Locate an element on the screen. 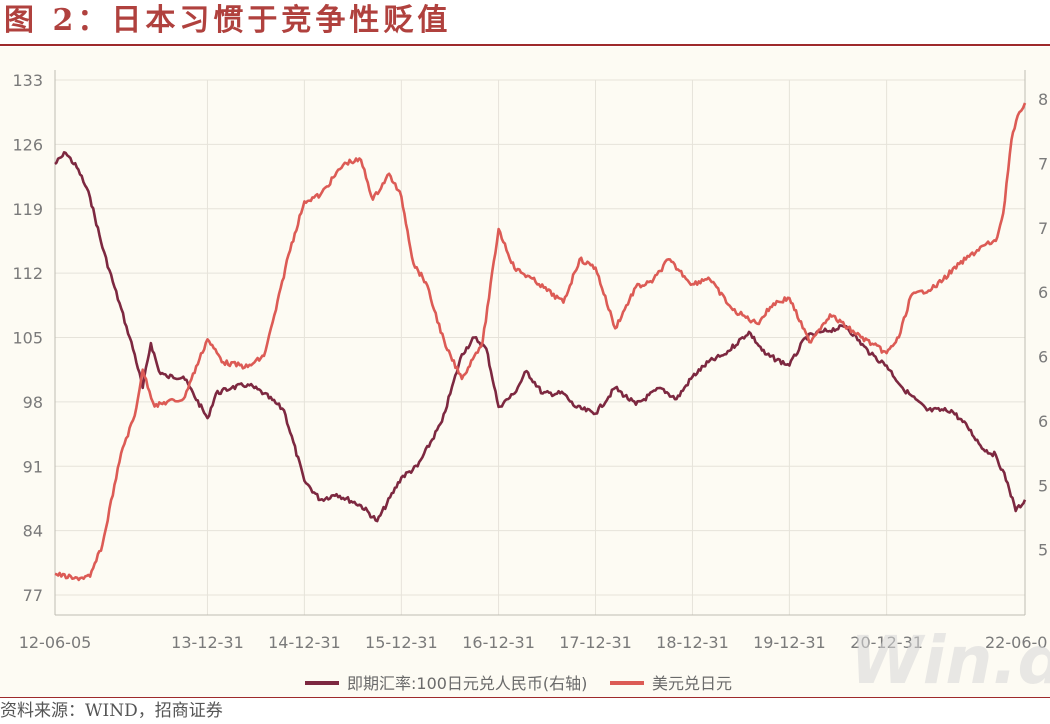 The image size is (1050, 724). y-left-tick-label: 112 is located at coordinates (27, 273).